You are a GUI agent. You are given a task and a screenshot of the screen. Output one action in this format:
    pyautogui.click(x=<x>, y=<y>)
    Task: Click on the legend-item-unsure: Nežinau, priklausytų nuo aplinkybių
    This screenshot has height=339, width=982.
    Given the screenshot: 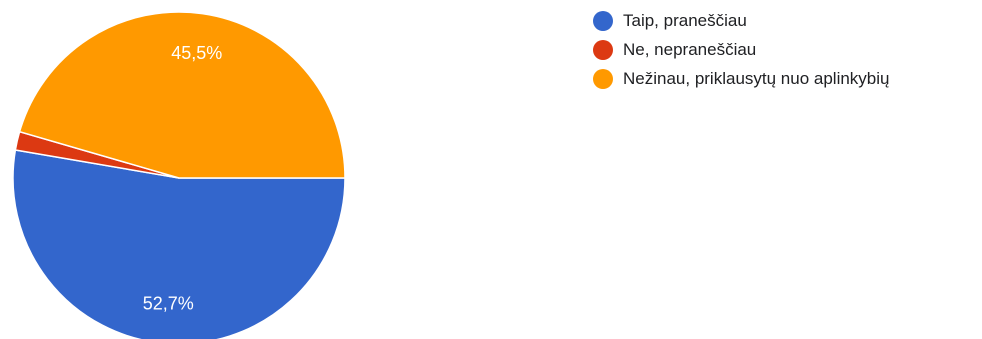 What is the action you would take?
    pyautogui.click(x=741, y=78)
    